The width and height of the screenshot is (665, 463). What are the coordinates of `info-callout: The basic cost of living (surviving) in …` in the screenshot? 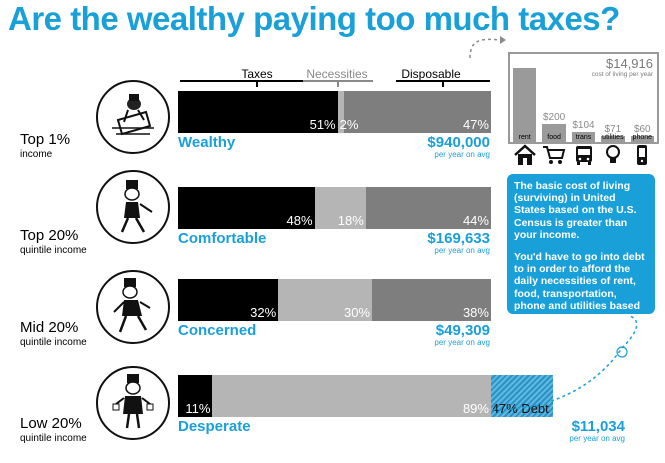 It's located at (581, 249).